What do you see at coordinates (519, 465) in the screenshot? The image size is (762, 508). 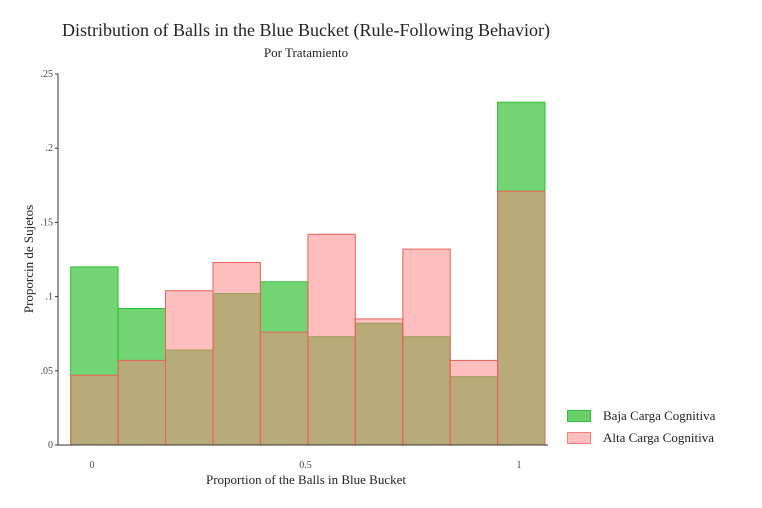 I see `x-tick-label: 1` at bounding box center [519, 465].